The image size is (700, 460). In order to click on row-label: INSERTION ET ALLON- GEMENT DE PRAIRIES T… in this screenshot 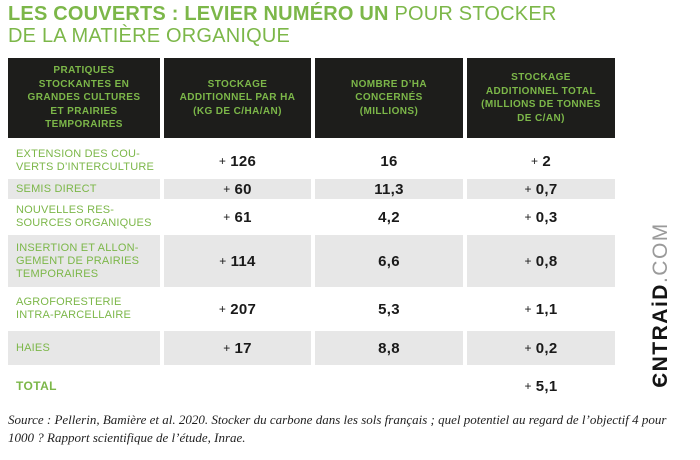, I will do `click(84, 261)`.